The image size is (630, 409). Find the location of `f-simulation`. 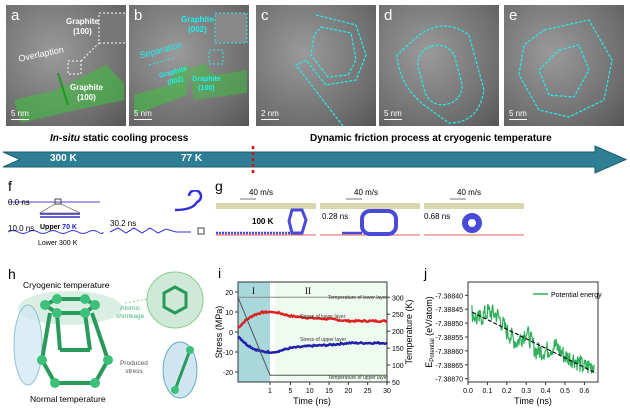

f-simulation is located at coordinates (106, 212).